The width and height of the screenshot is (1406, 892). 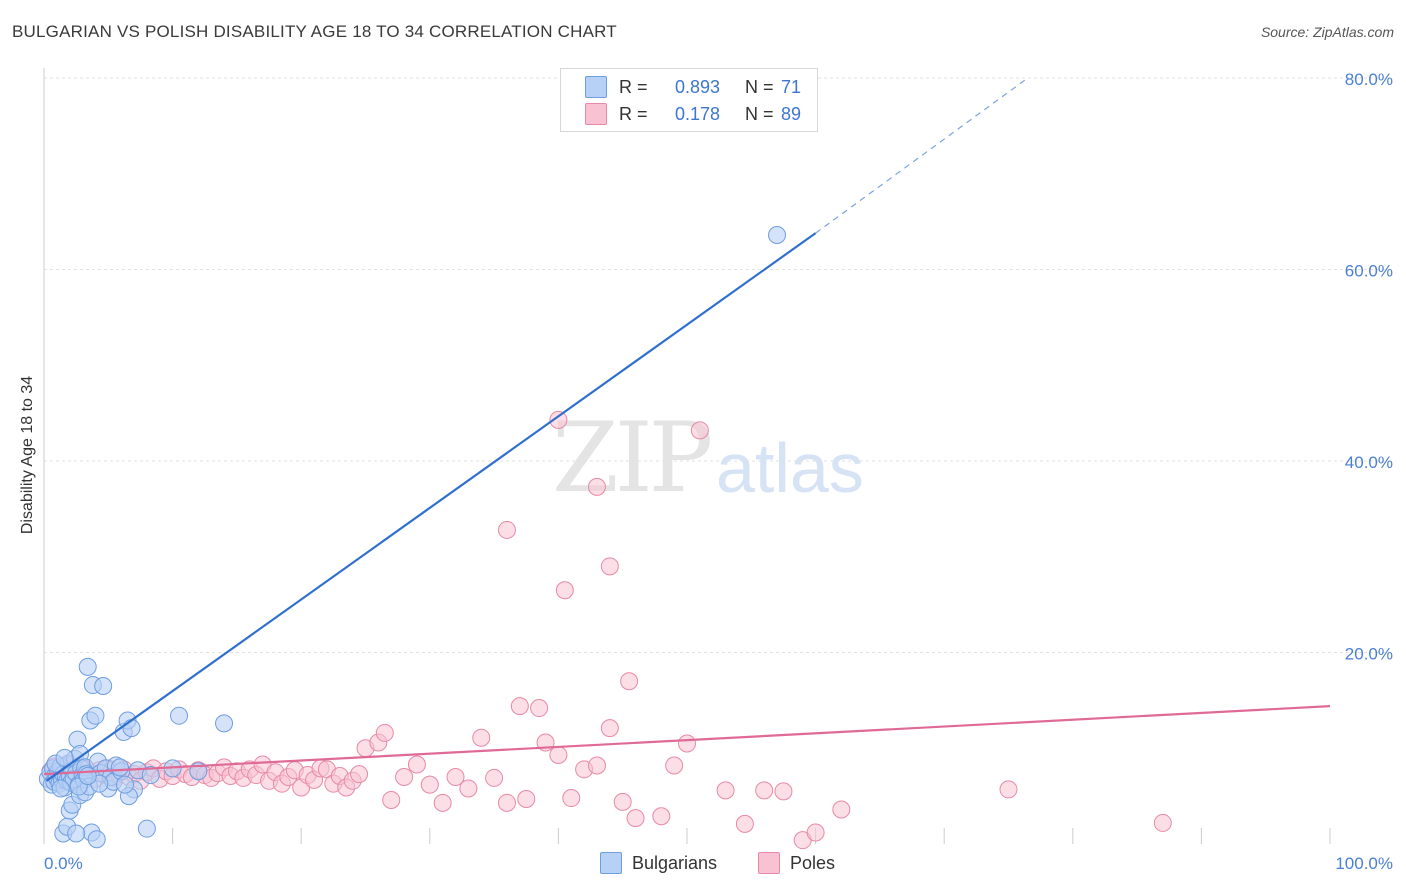 What do you see at coordinates (698, 86) in the screenshot?
I see `legend-r-value: 0.893` at bounding box center [698, 86].